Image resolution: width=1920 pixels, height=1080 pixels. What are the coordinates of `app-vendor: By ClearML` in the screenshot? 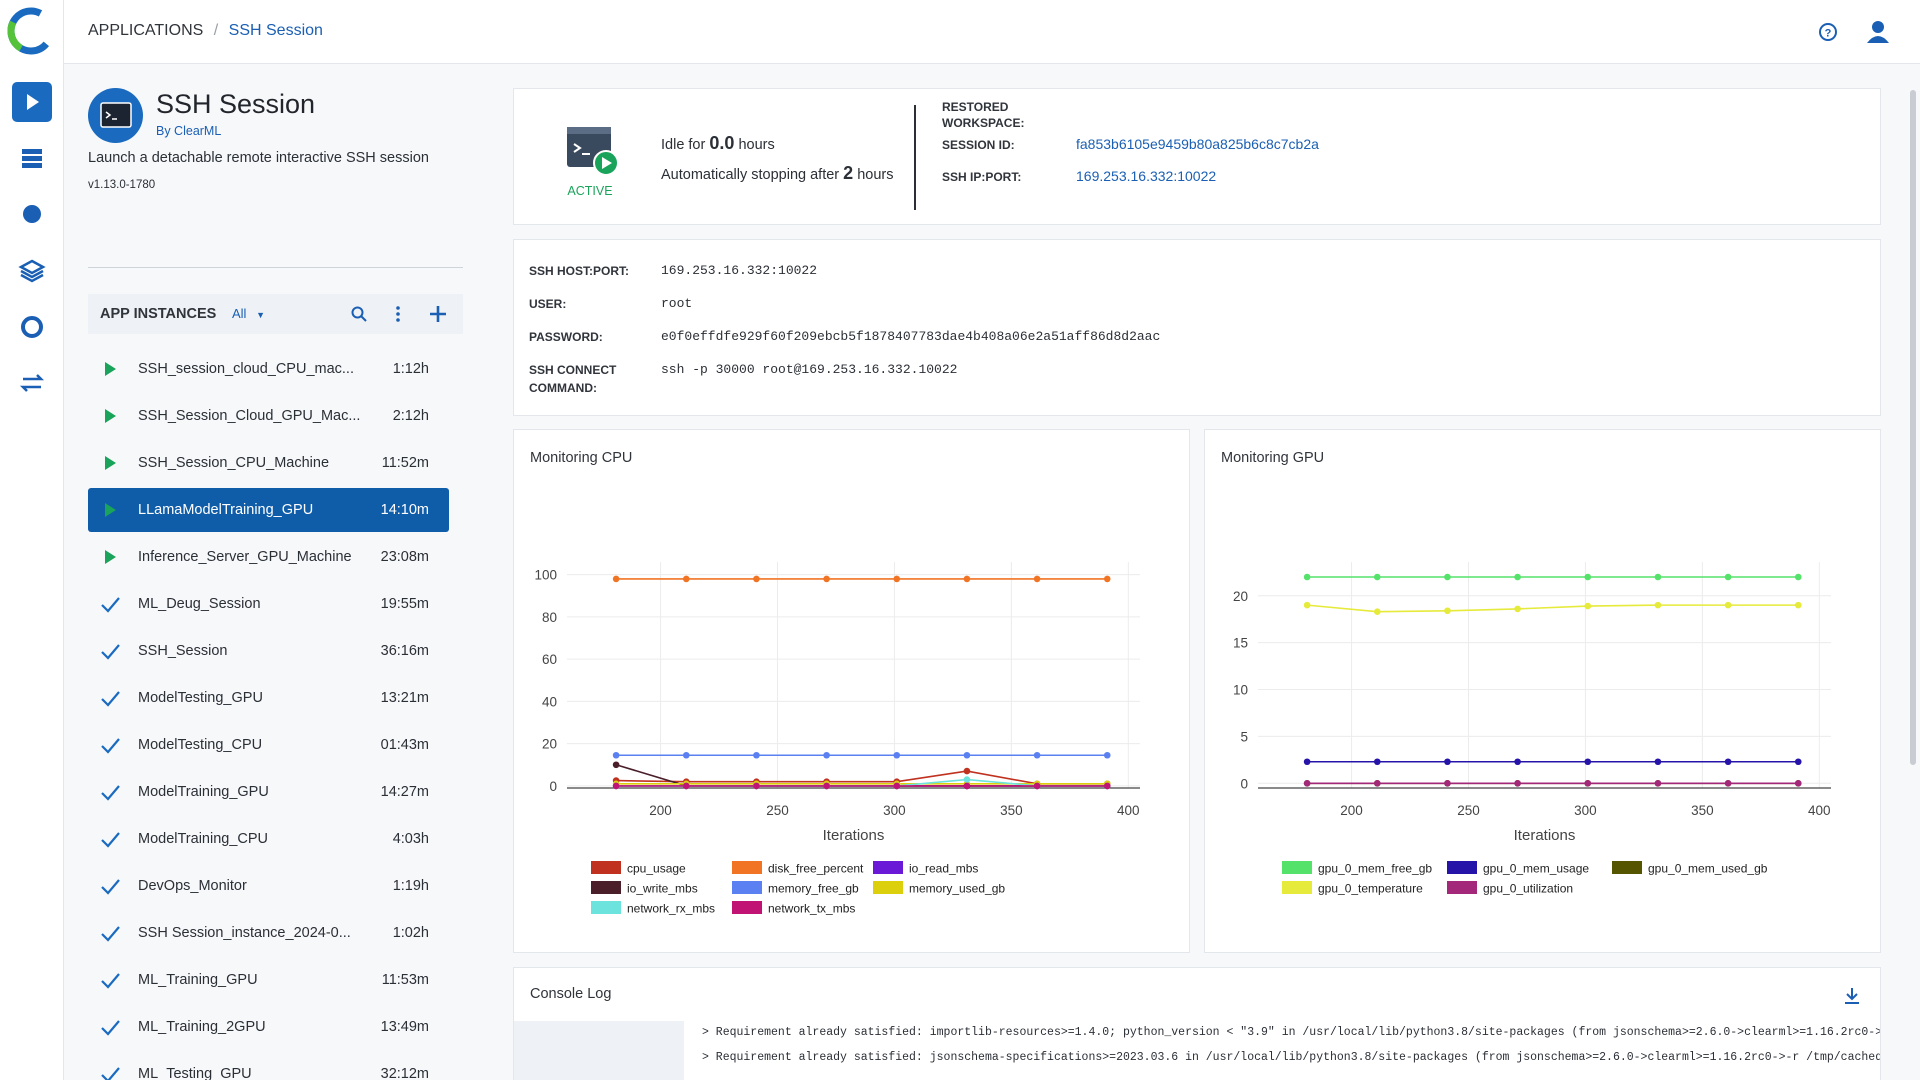 It's located at (188, 131).